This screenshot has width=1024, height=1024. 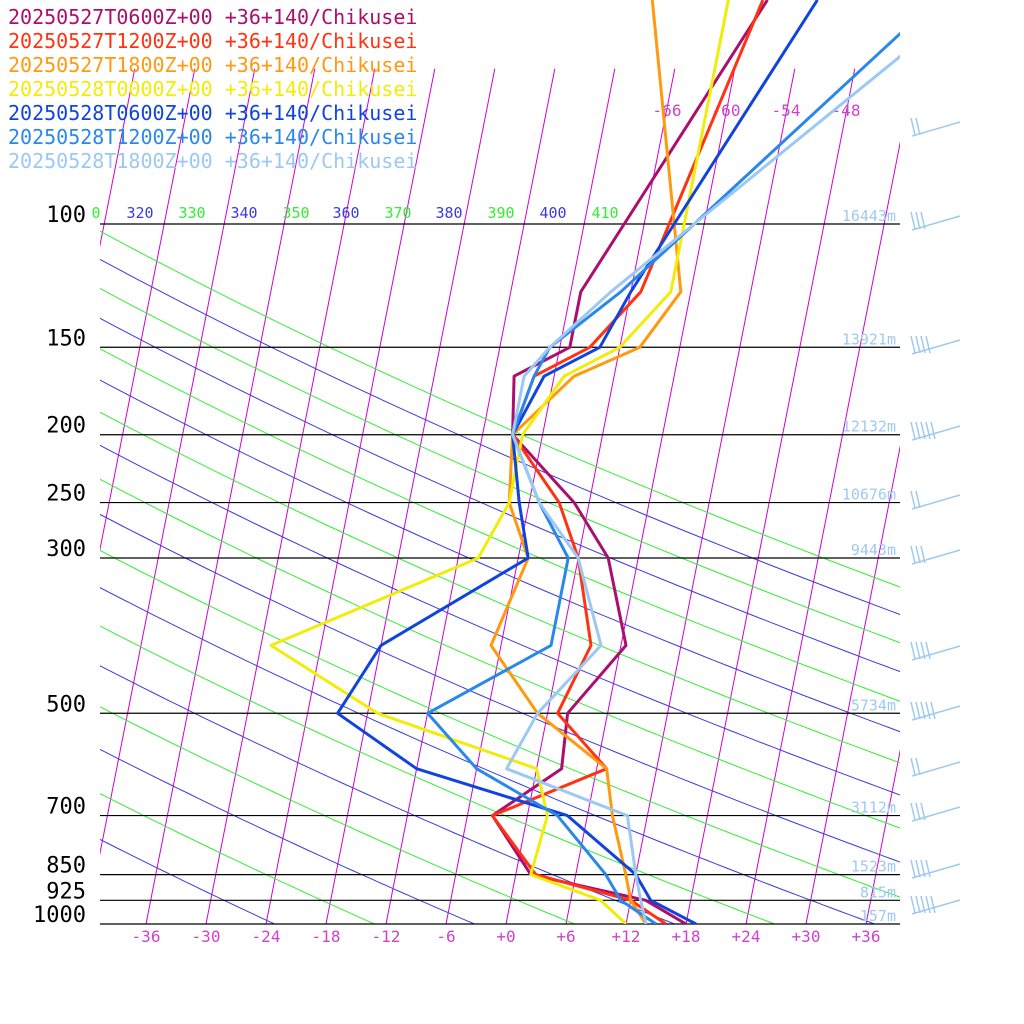 What do you see at coordinates (212, 41) in the screenshot?
I see `legend-entry: 20250527T1200Z+00 +36+140/Chikusei` at bounding box center [212, 41].